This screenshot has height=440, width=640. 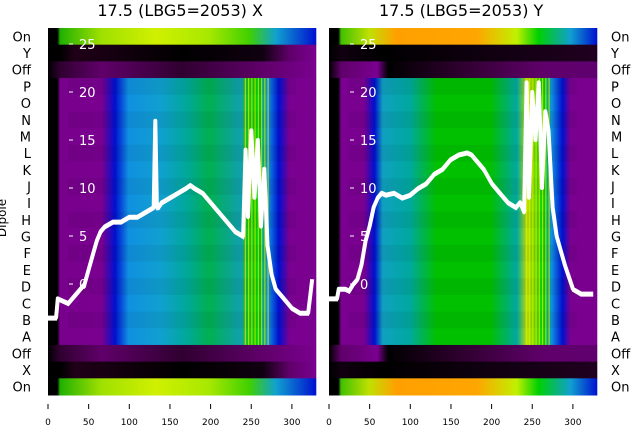 I want to click on row-label: E, so click(x=27, y=271).